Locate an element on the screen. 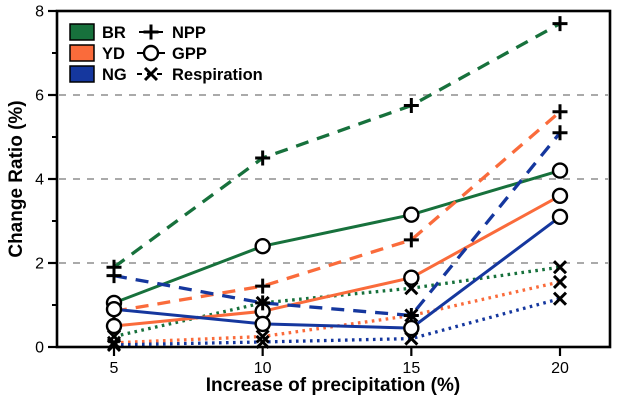  data-point-YD-GPP-x5 is located at coordinates (114, 326).